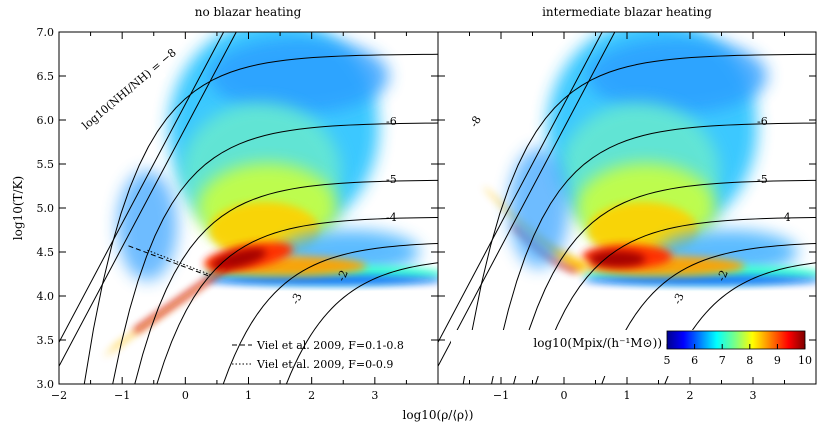 The height and width of the screenshot is (427, 830). I want to click on y-tick-label: 3.5, so click(46, 340).